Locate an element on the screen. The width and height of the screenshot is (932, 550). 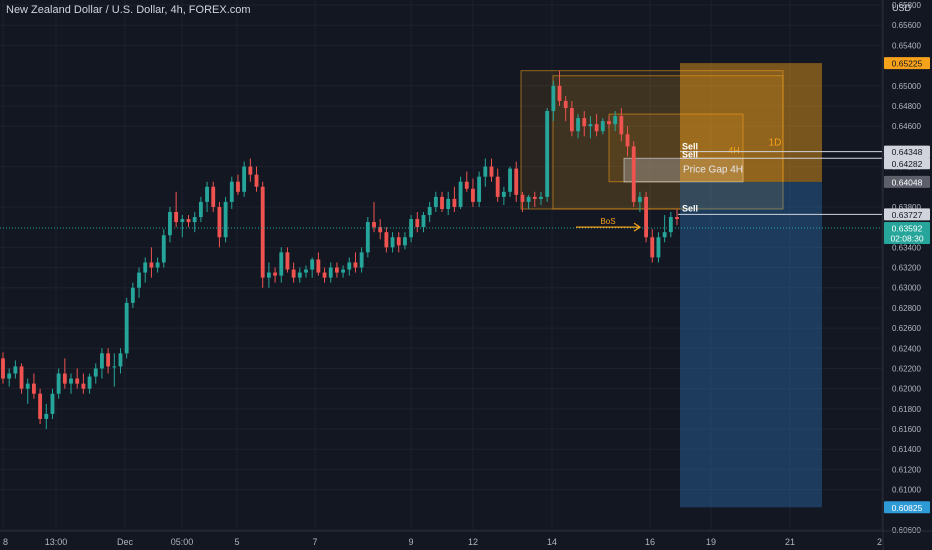
last-price-tag-bg is located at coordinates (907, 232).